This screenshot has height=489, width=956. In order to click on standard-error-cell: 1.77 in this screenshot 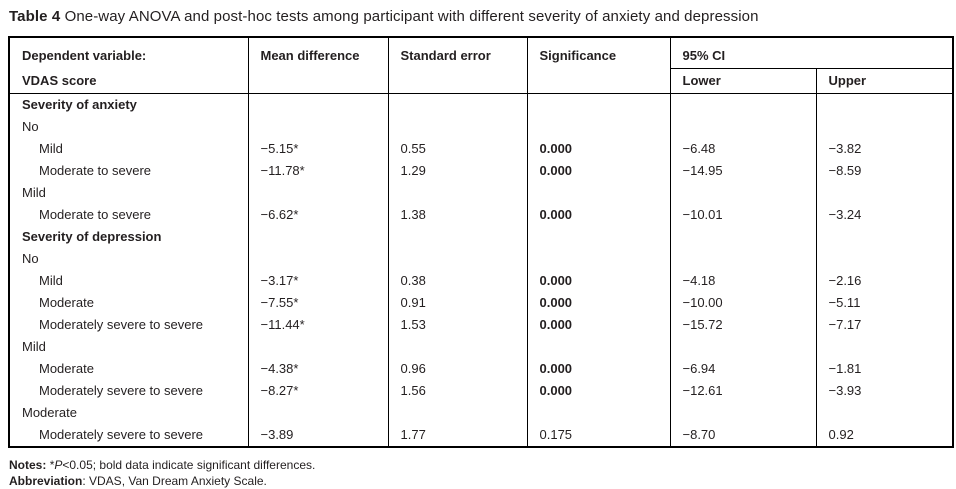, I will do `click(457, 435)`.